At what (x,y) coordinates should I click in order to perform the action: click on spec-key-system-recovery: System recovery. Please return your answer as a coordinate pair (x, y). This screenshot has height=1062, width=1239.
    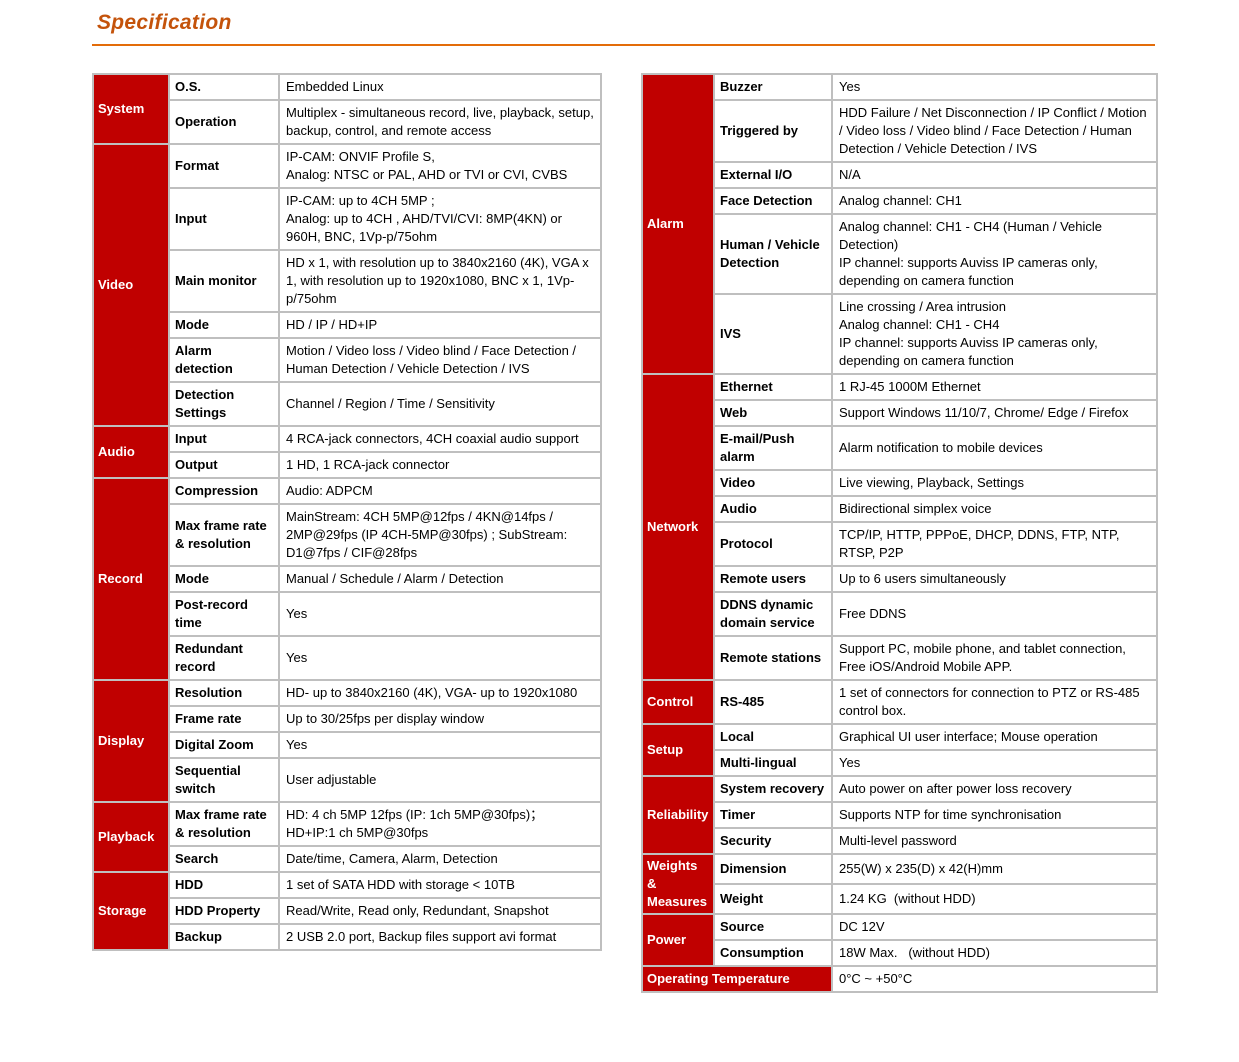
    Looking at the image, I should click on (773, 789).